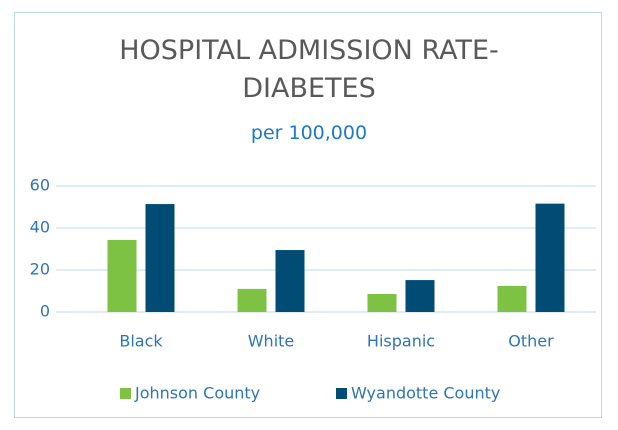 This screenshot has height=430, width=618. What do you see at coordinates (40, 227) in the screenshot?
I see `y-tick-label: 40` at bounding box center [40, 227].